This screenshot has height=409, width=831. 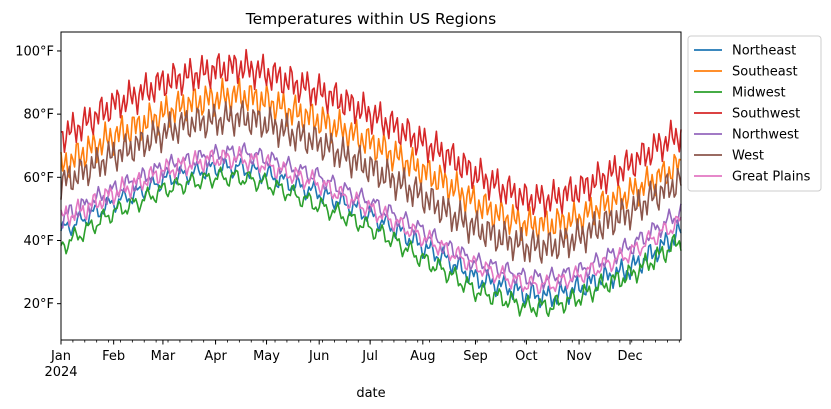 What do you see at coordinates (369, 356) in the screenshot?
I see `x-tick-label: Jul` at bounding box center [369, 356].